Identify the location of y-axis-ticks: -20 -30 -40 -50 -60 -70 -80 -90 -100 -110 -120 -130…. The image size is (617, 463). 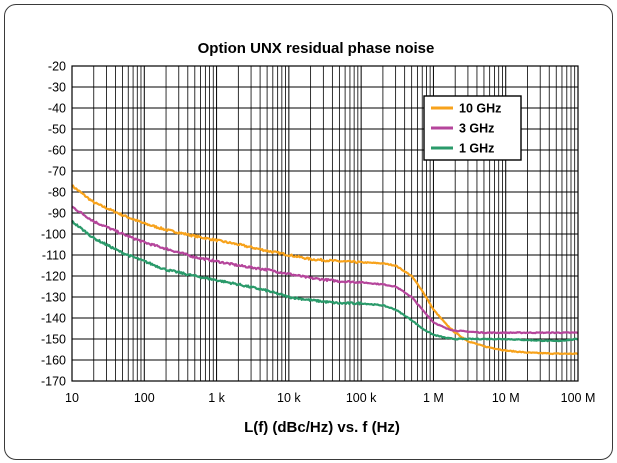
(53, 224).